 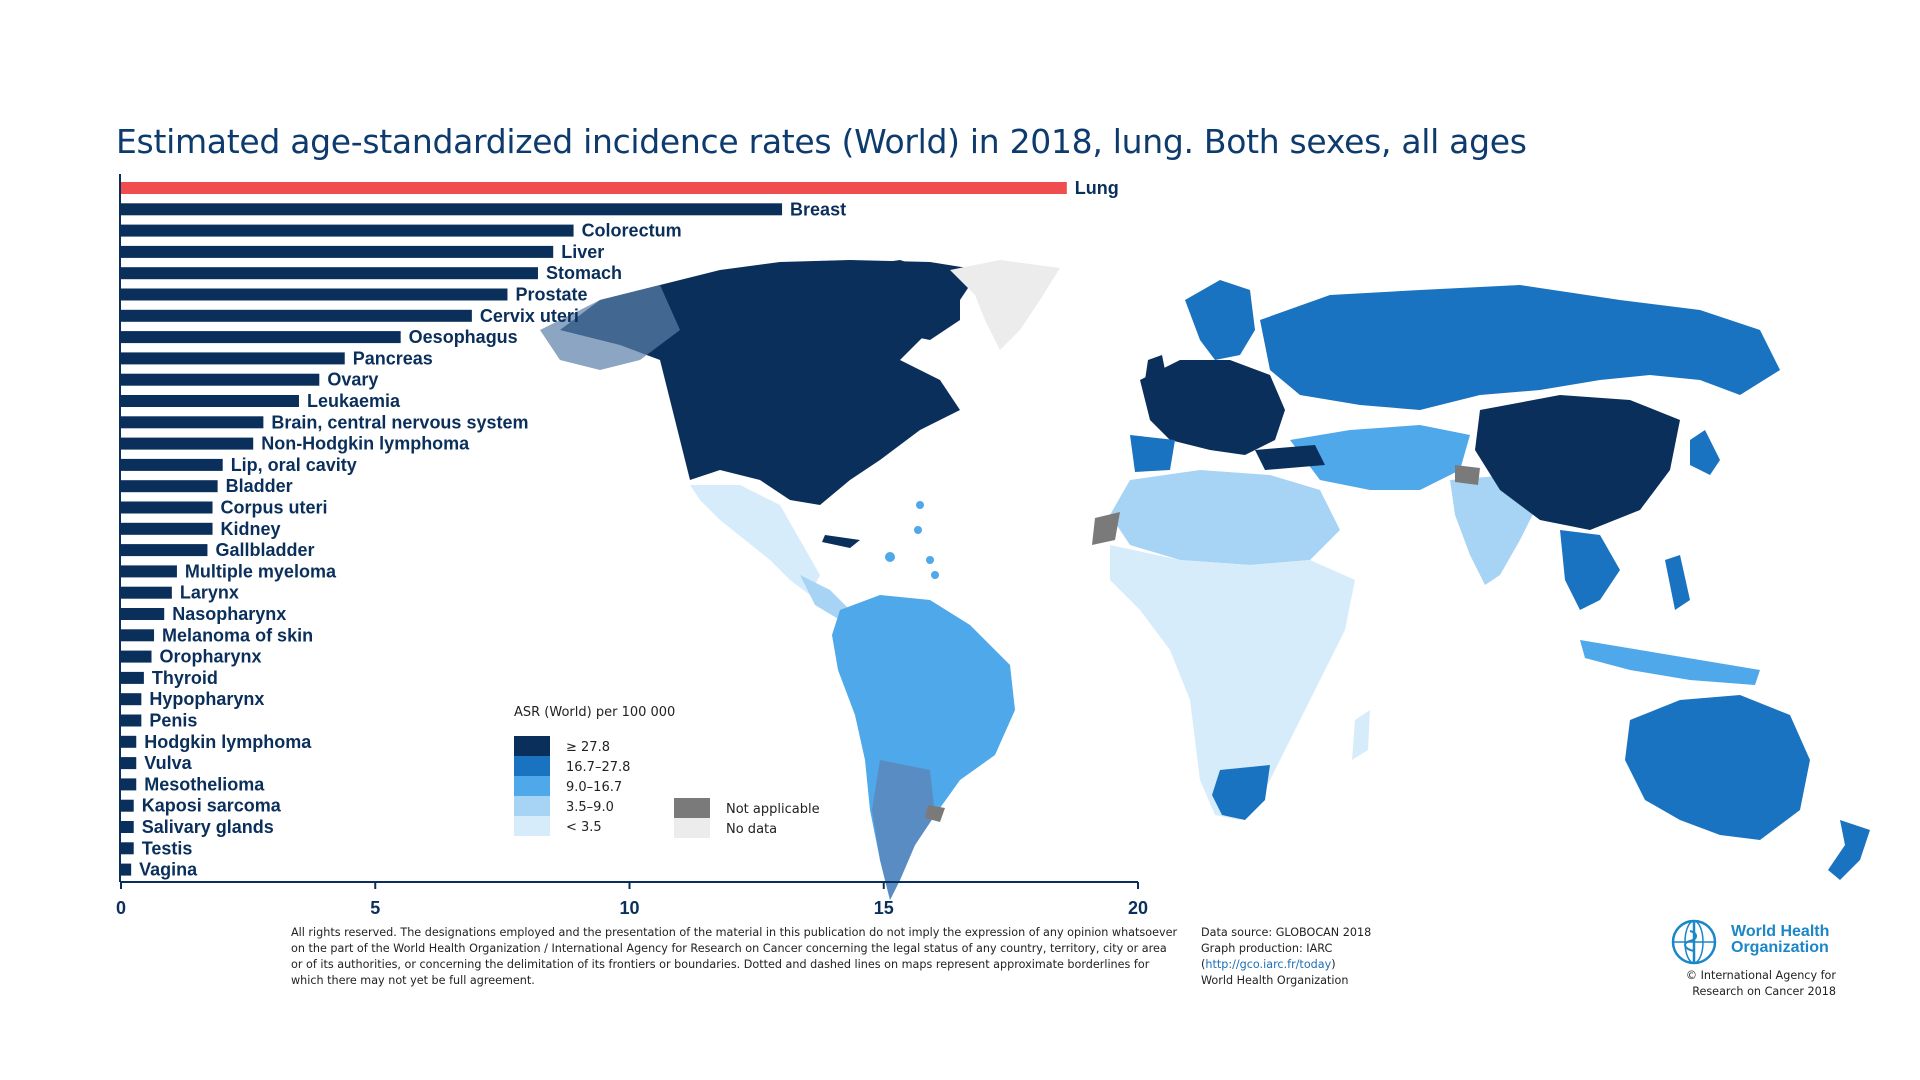 What do you see at coordinates (1760, 975) in the screenshot?
I see `copyright-line1: © International Agency for` at bounding box center [1760, 975].